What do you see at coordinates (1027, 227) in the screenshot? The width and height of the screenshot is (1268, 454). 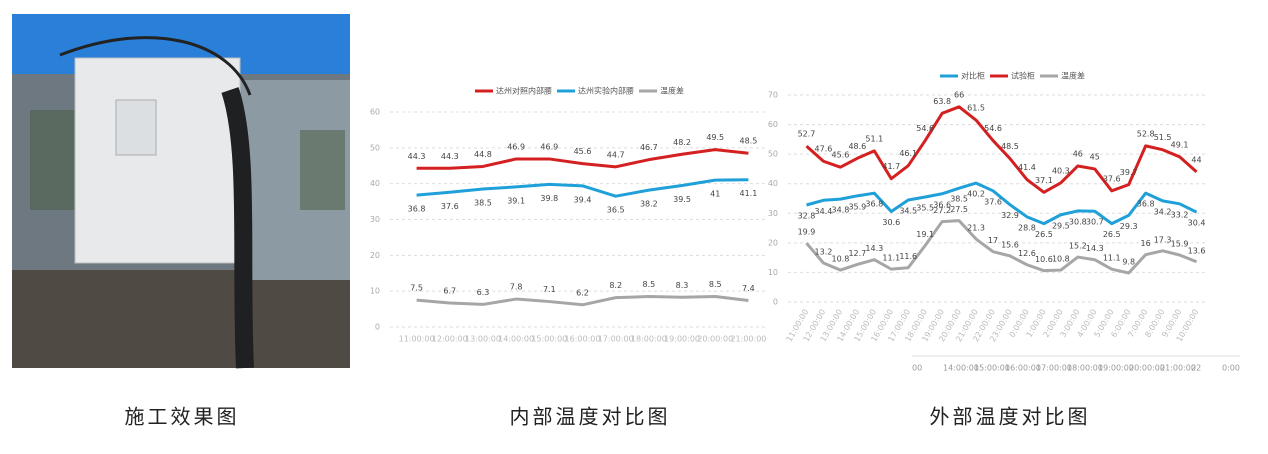 I see `data-label: 28.8` at bounding box center [1027, 227].